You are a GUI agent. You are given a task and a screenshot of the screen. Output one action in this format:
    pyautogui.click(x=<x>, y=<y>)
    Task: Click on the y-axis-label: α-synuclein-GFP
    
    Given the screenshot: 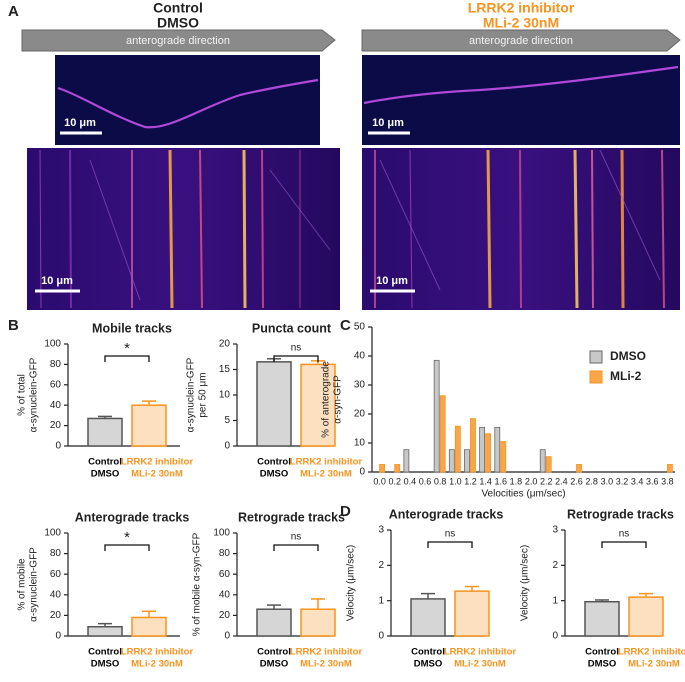 What is the action you would take?
    pyautogui.click(x=34, y=394)
    